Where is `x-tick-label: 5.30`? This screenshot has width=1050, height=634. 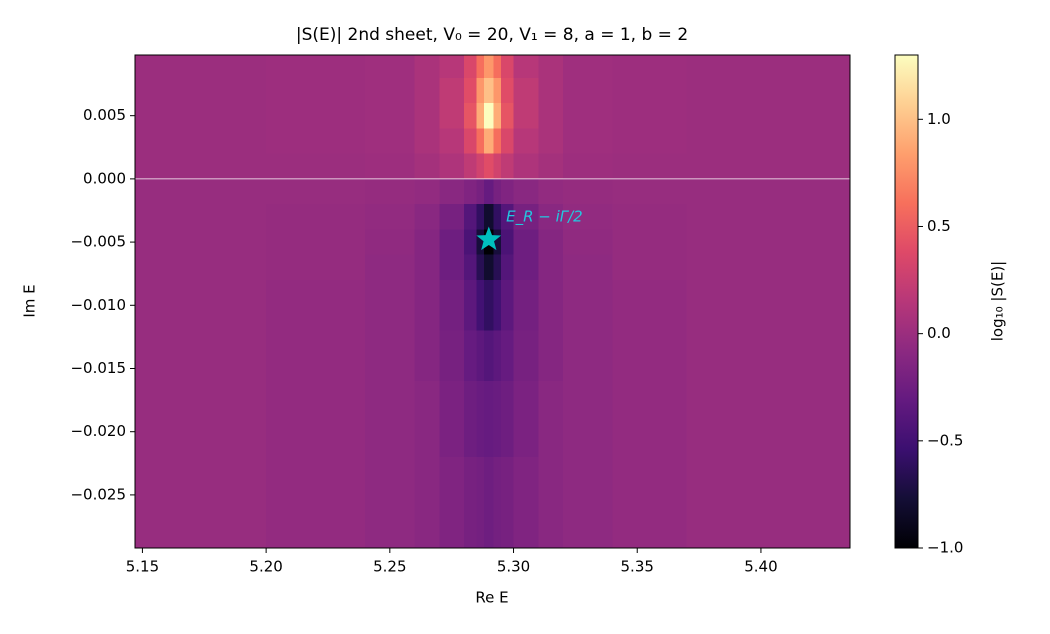
x-tick-label: 5.30 is located at coordinates (513, 567).